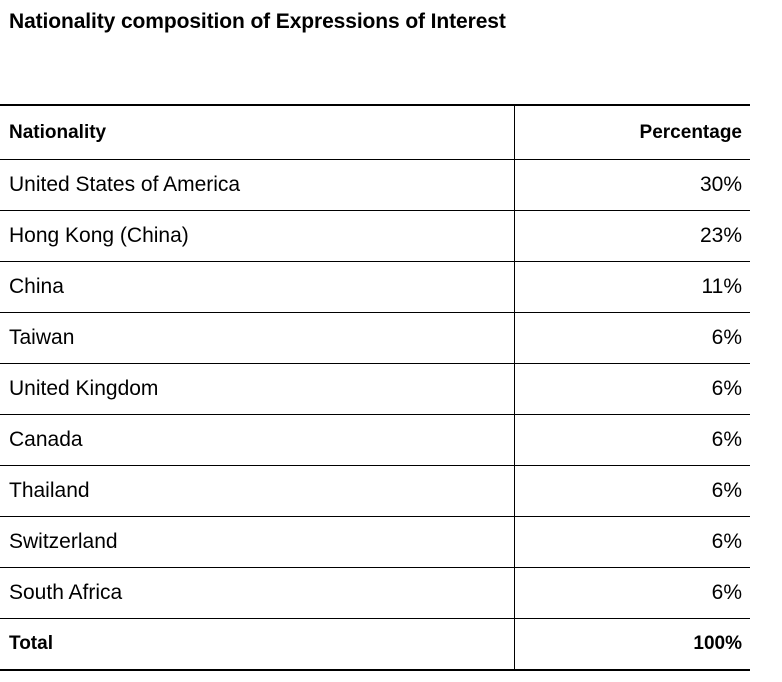 The width and height of the screenshot is (782, 682). What do you see at coordinates (690, 132) in the screenshot?
I see `header-percentage: Percentage` at bounding box center [690, 132].